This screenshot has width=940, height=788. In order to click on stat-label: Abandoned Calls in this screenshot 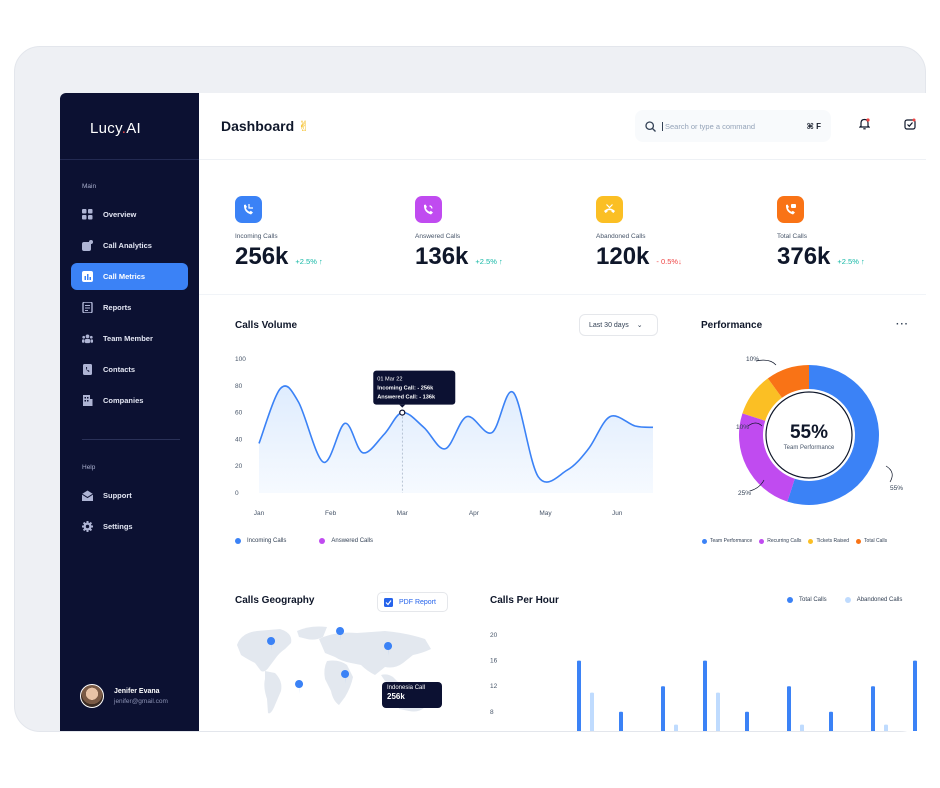, I will do `click(621, 236)`.